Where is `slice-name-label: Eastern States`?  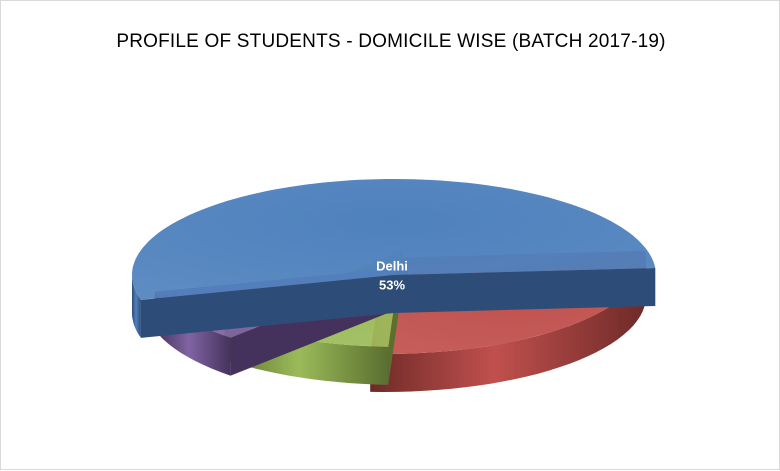
slice-name-label: Eastern States is located at coordinates (476, 102).